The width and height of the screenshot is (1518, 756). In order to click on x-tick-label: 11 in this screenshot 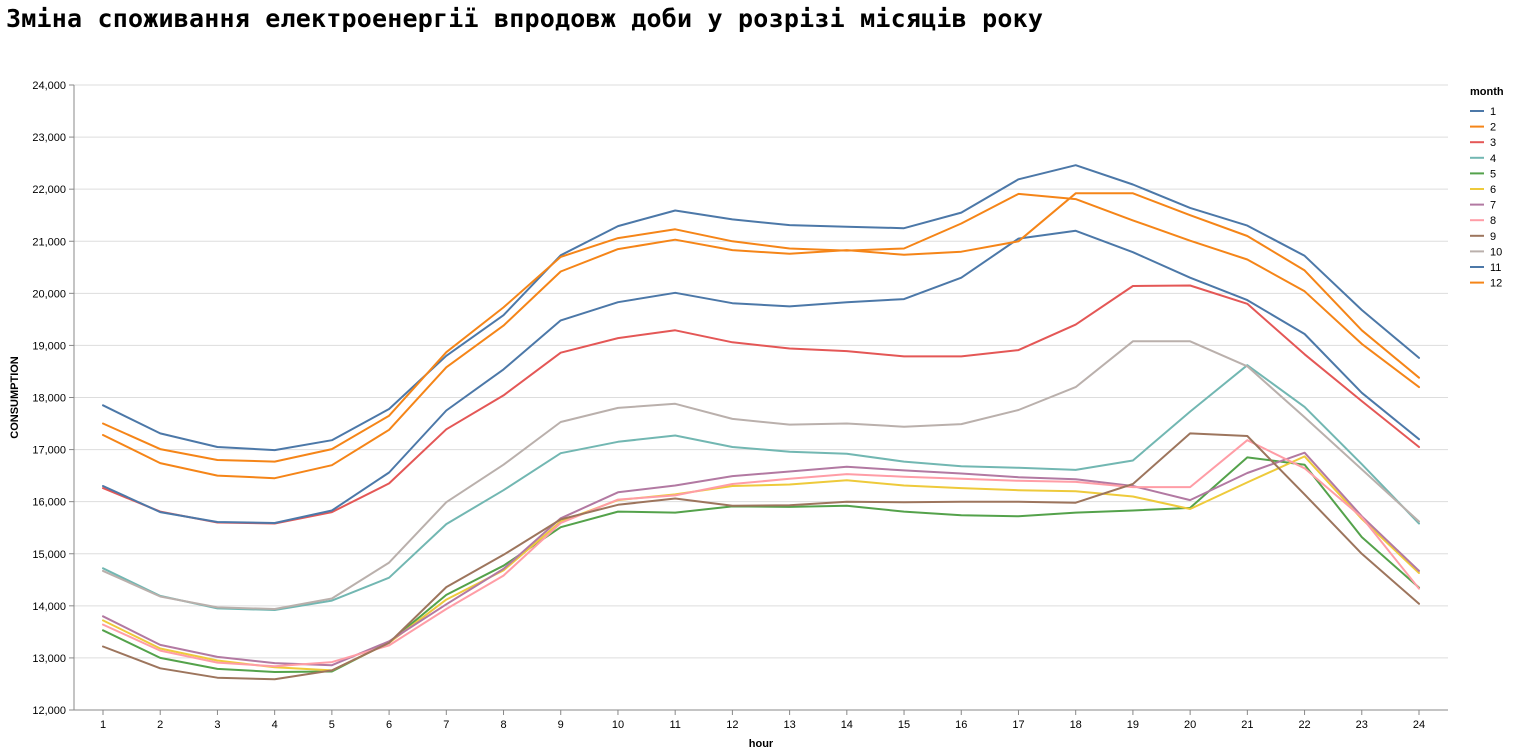, I will do `click(674, 725)`.